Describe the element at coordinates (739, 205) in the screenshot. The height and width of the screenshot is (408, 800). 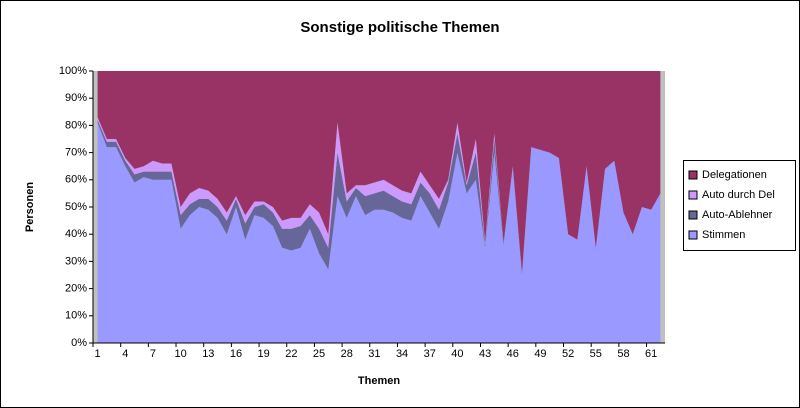
I see `legend` at that location.